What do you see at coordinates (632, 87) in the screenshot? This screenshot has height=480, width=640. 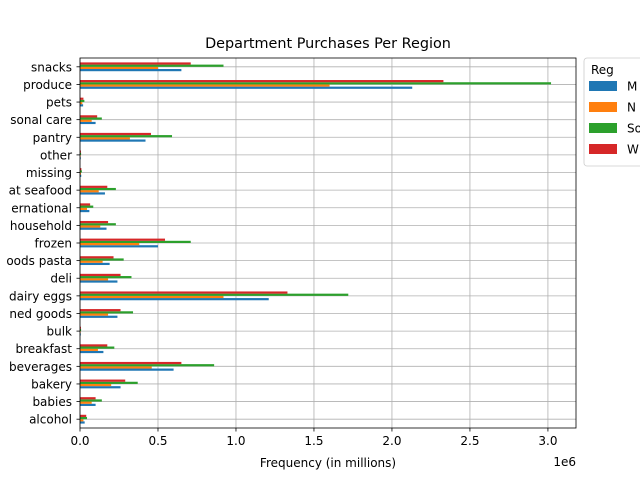 I see `legend-label-M: M` at bounding box center [632, 87].